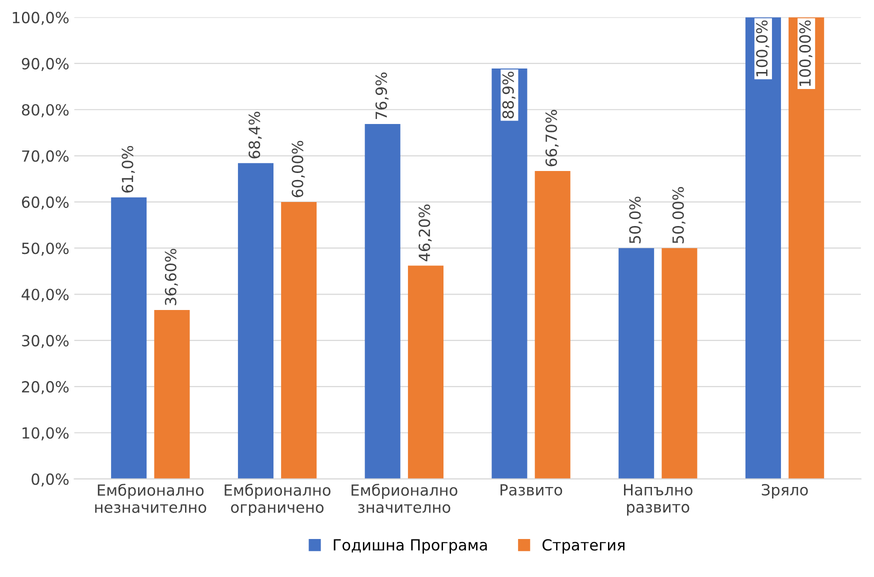 Image resolution: width=874 pixels, height=577 pixels. What do you see at coordinates (128, 169) in the screenshot?
I see `data-label: 61,0%` at bounding box center [128, 169].